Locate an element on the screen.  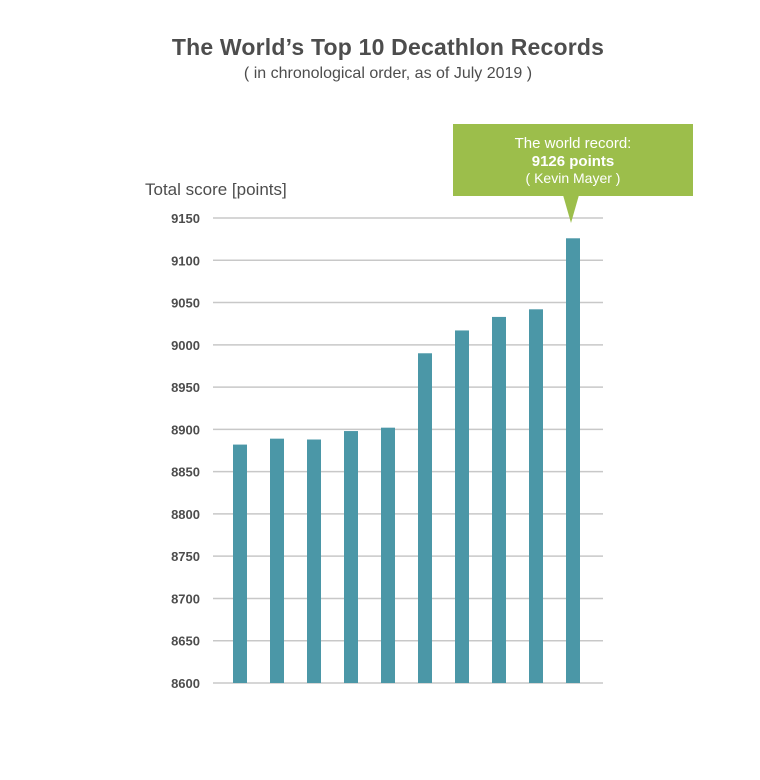
callout-pointer is located at coordinates (571, 209).